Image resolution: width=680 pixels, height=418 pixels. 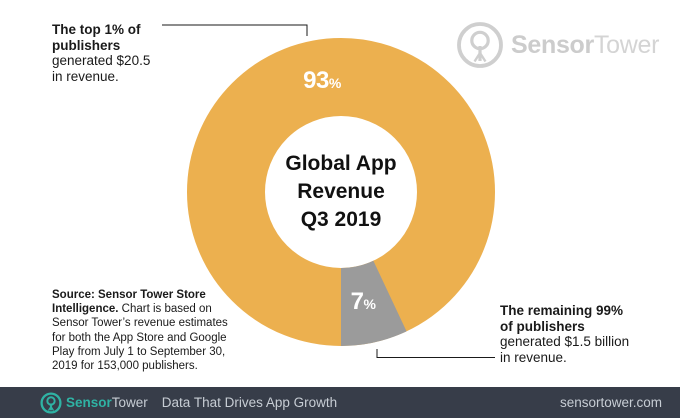 I want to click on footer-tagline: Data That Drives App Growth, so click(x=249, y=402).